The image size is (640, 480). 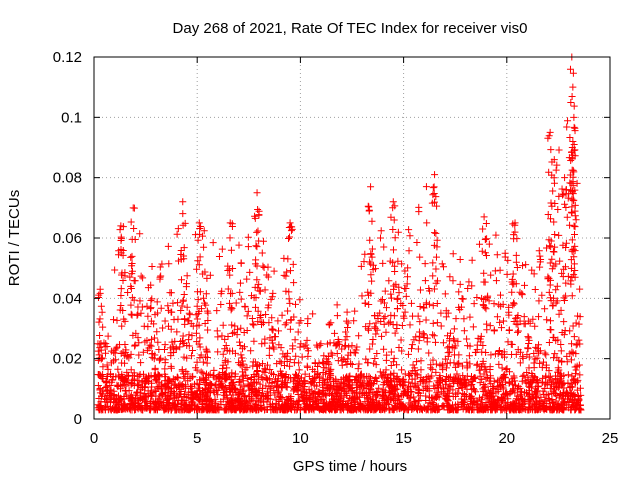 What do you see at coordinates (67, 178) in the screenshot?
I see `y-tick-label: 0.08` at bounding box center [67, 178].